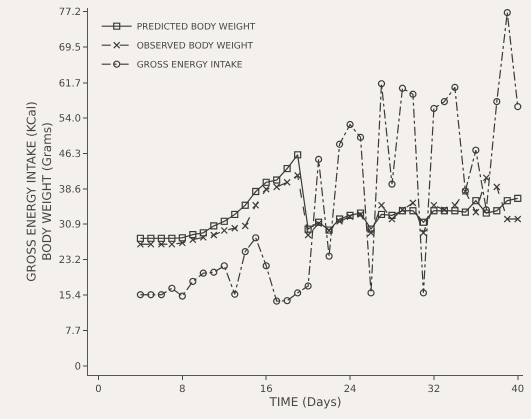 This screenshot has height=419, width=531. Describe the element at coordinates (69, 48) in the screenshot. I see `y-tick-label: 69.5` at that location.